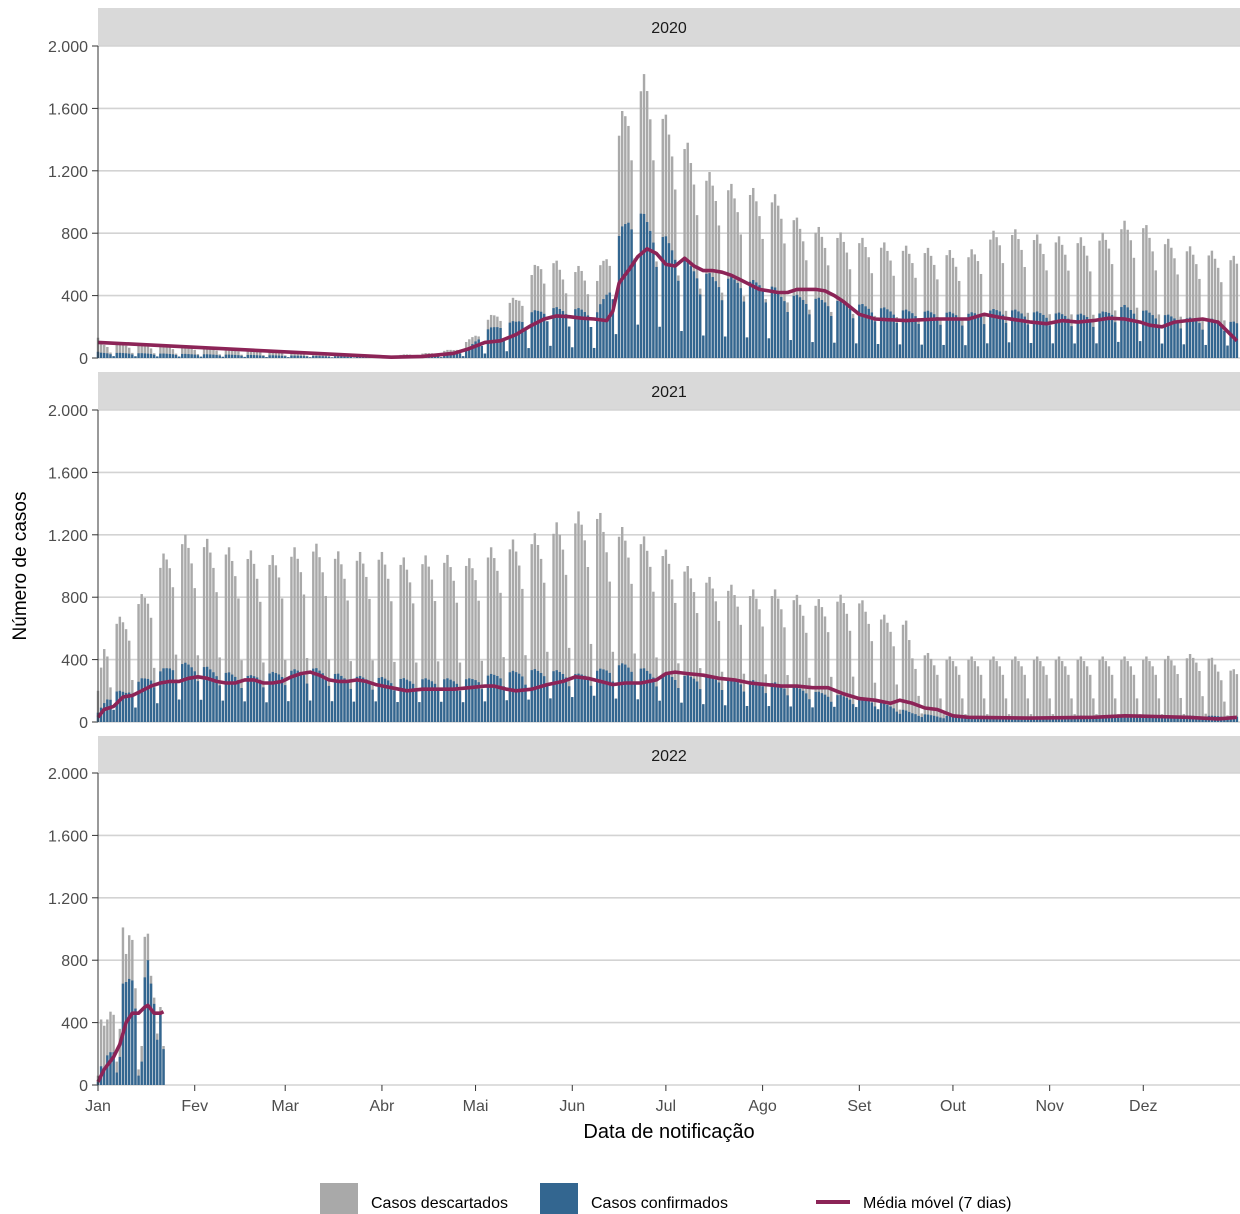 Image resolution: width=1240 pixels, height=1214 pixels. I want to click on moving-average-line-2020, so click(668, 303).